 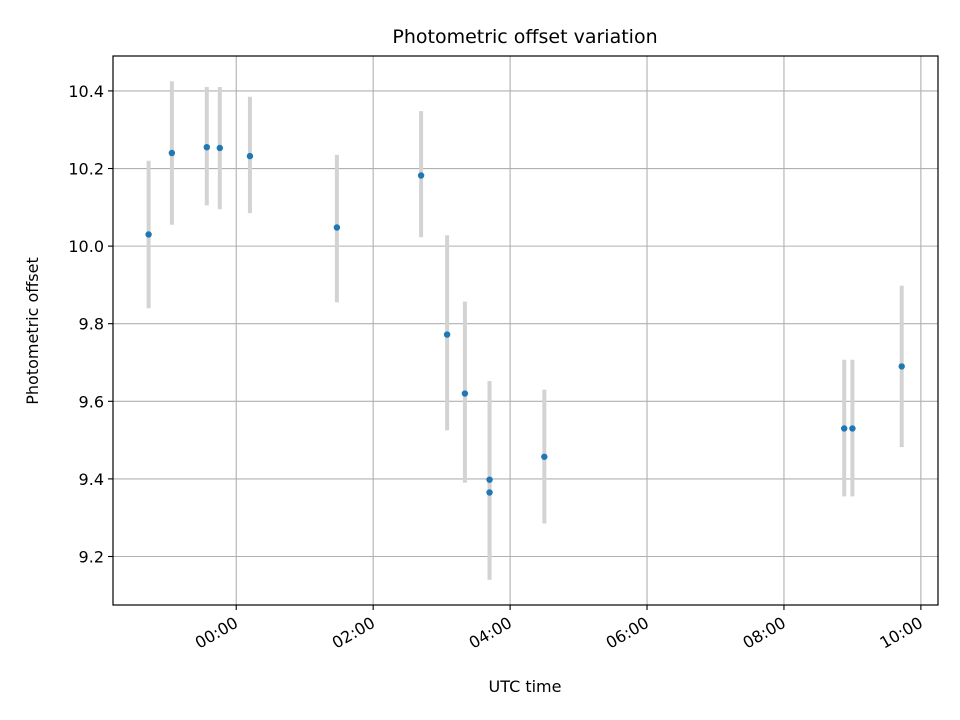 I want to click on y-axis-title: Photometric offset, so click(x=32, y=331).